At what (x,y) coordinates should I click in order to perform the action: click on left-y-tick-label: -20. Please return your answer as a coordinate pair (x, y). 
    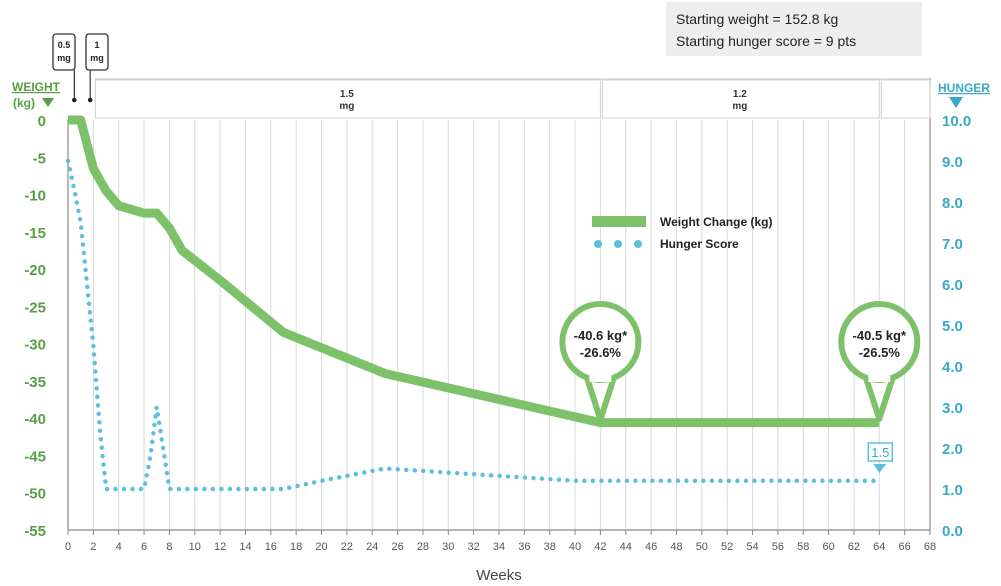
    Looking at the image, I should click on (35, 270).